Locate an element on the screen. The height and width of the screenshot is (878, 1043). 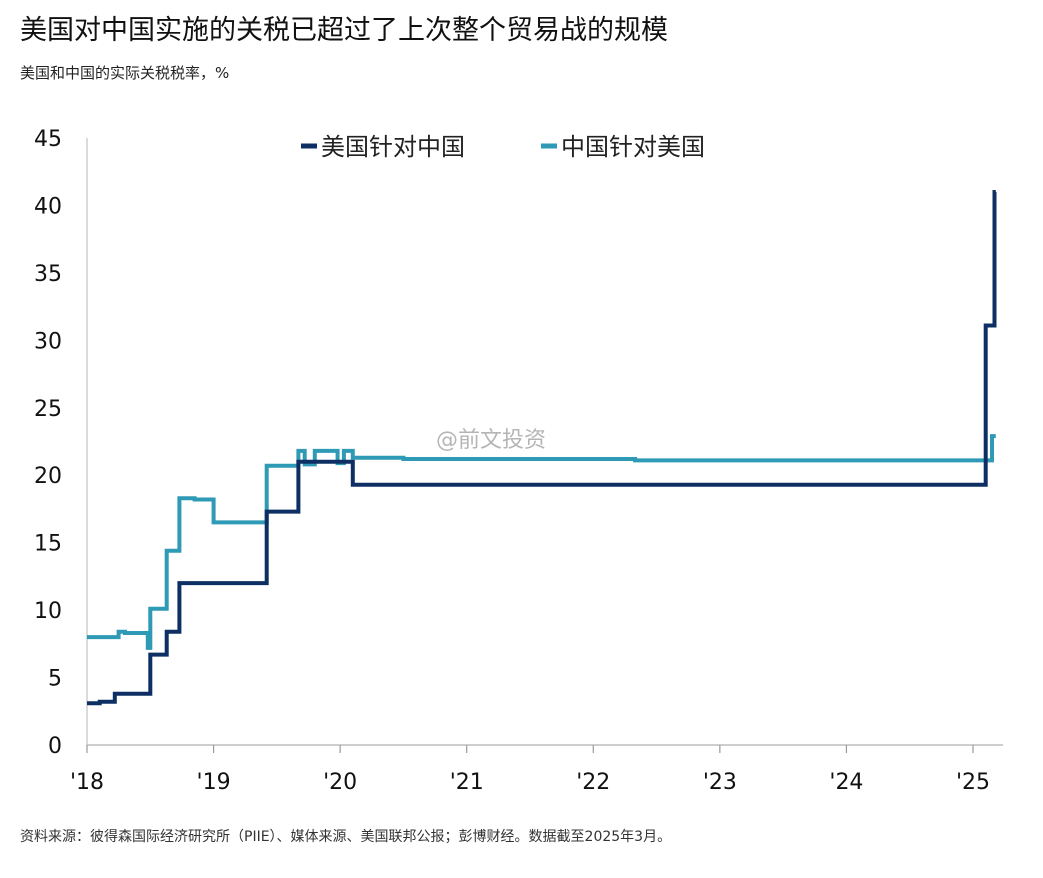
chart-subtitle: 美国和中国的实际关税税率，% is located at coordinates (125, 73).